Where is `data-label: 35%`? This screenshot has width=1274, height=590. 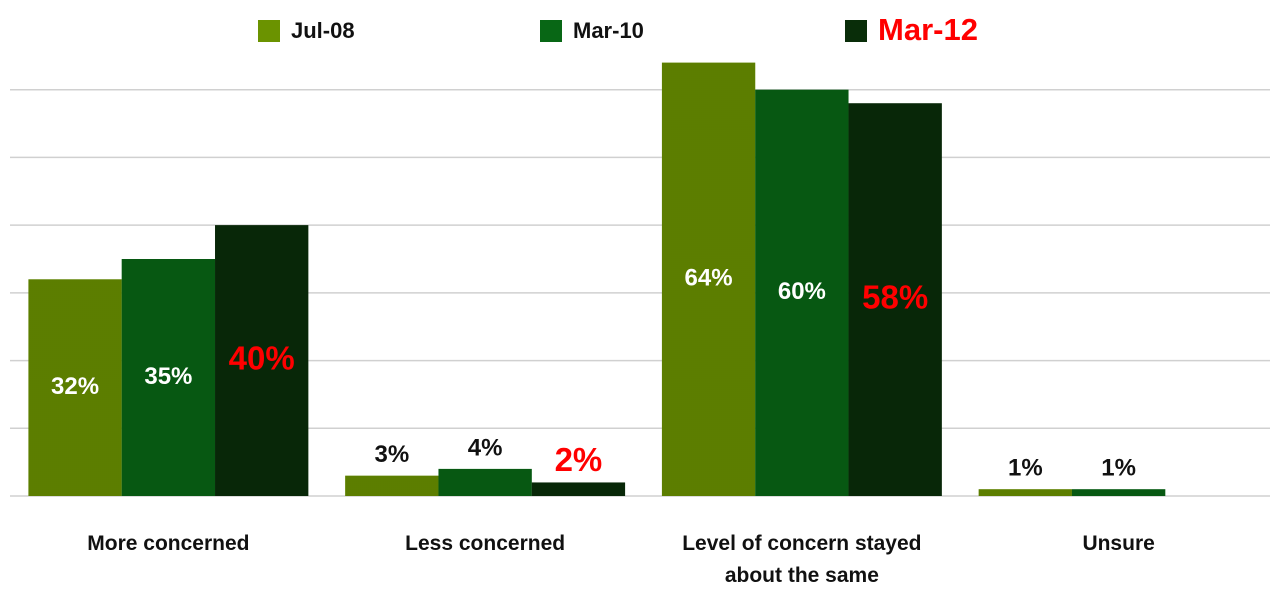
data-label: 35% is located at coordinates (168, 376).